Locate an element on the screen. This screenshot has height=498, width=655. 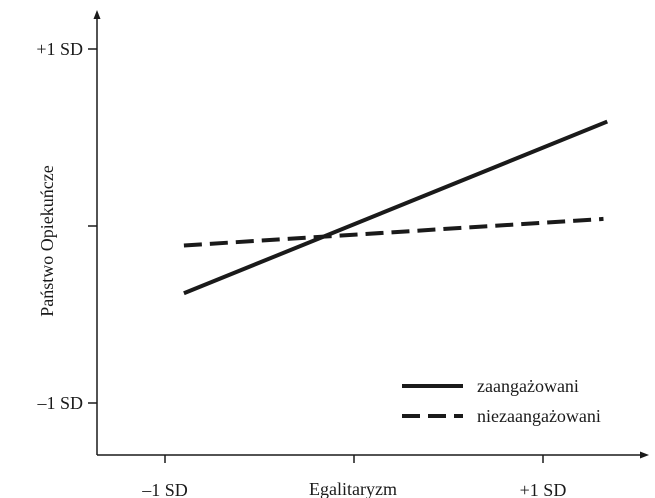
x-axis-label: Egalitaryzm is located at coordinates (353, 488).